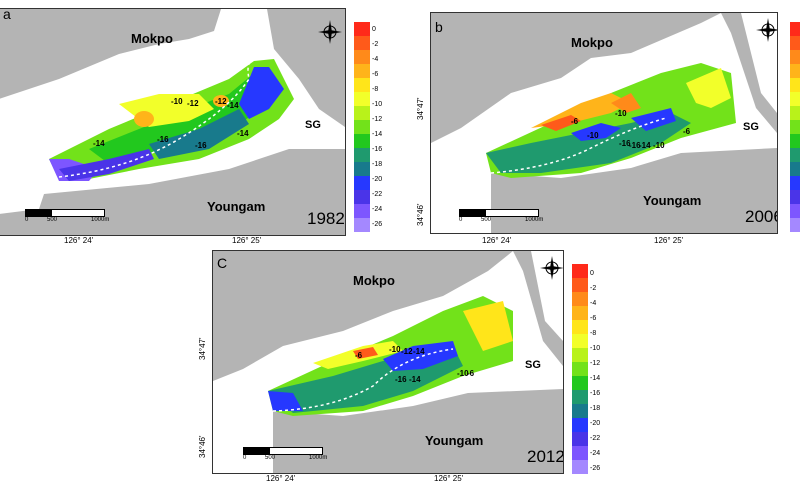 The height and width of the screenshot is (486, 800). Describe the element at coordinates (222, 263) in the screenshot. I see `panel-letter: C` at that location.